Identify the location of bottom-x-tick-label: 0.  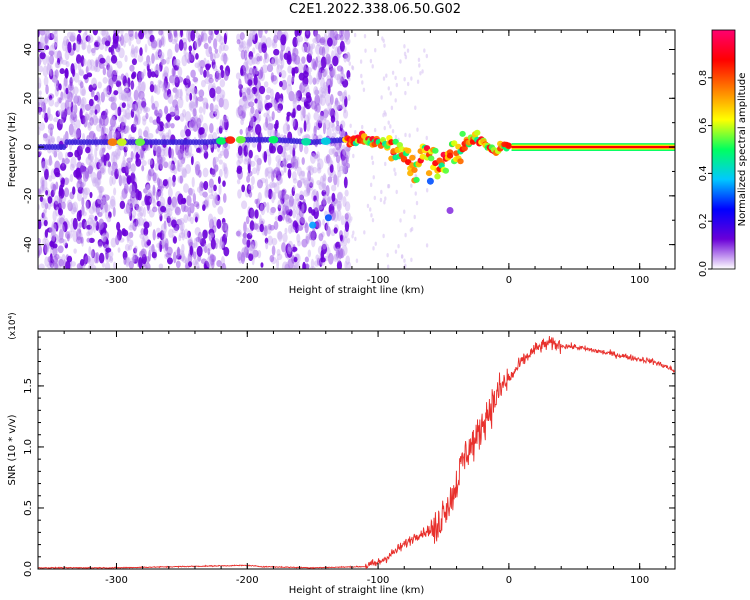
(509, 580).